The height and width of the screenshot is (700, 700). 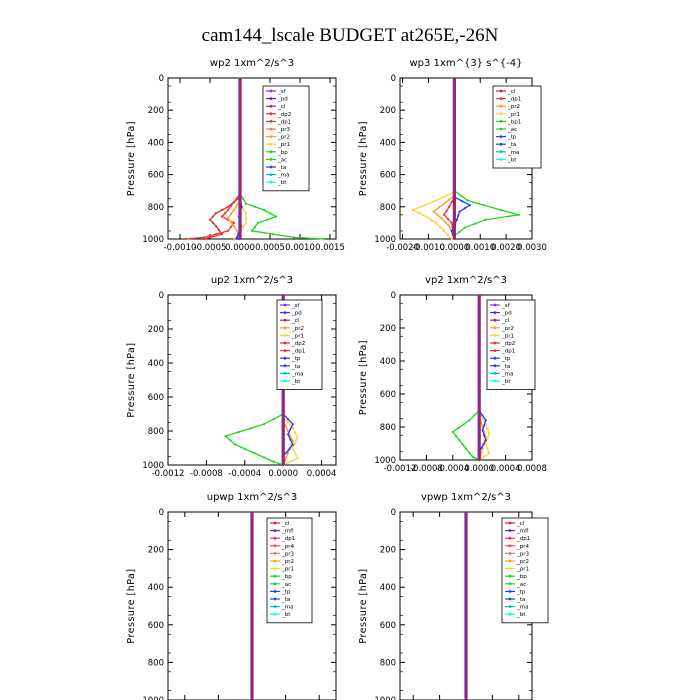 What do you see at coordinates (506, 306) in the screenshot?
I see `legend-entry: _sf` at bounding box center [506, 306].